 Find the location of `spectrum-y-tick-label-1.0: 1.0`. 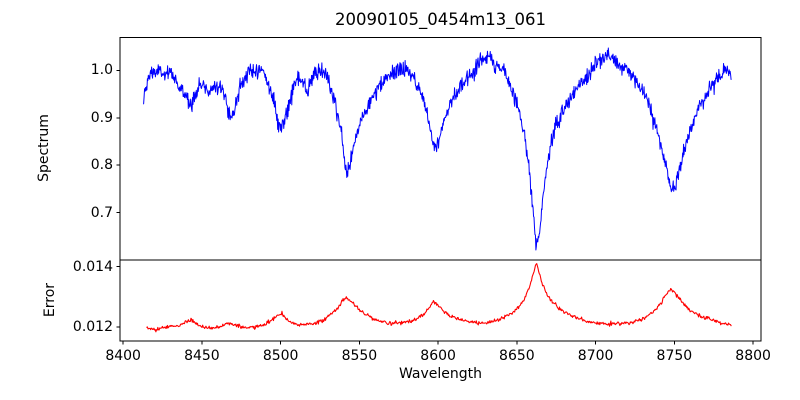

spectrum-y-tick-label-1.0: 1.0 is located at coordinates (101, 70).